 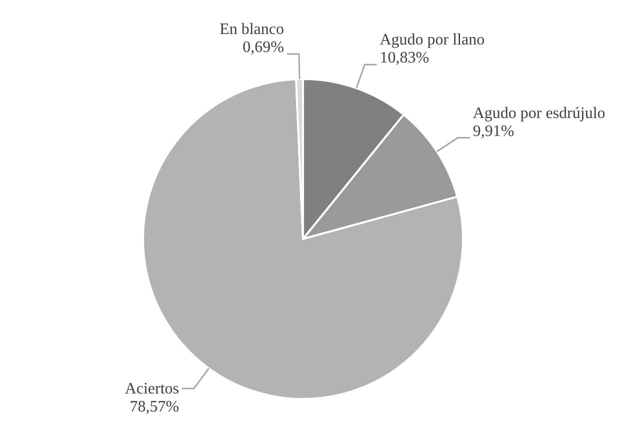 I want to click on data-label: 9,91%, so click(x=493, y=131).